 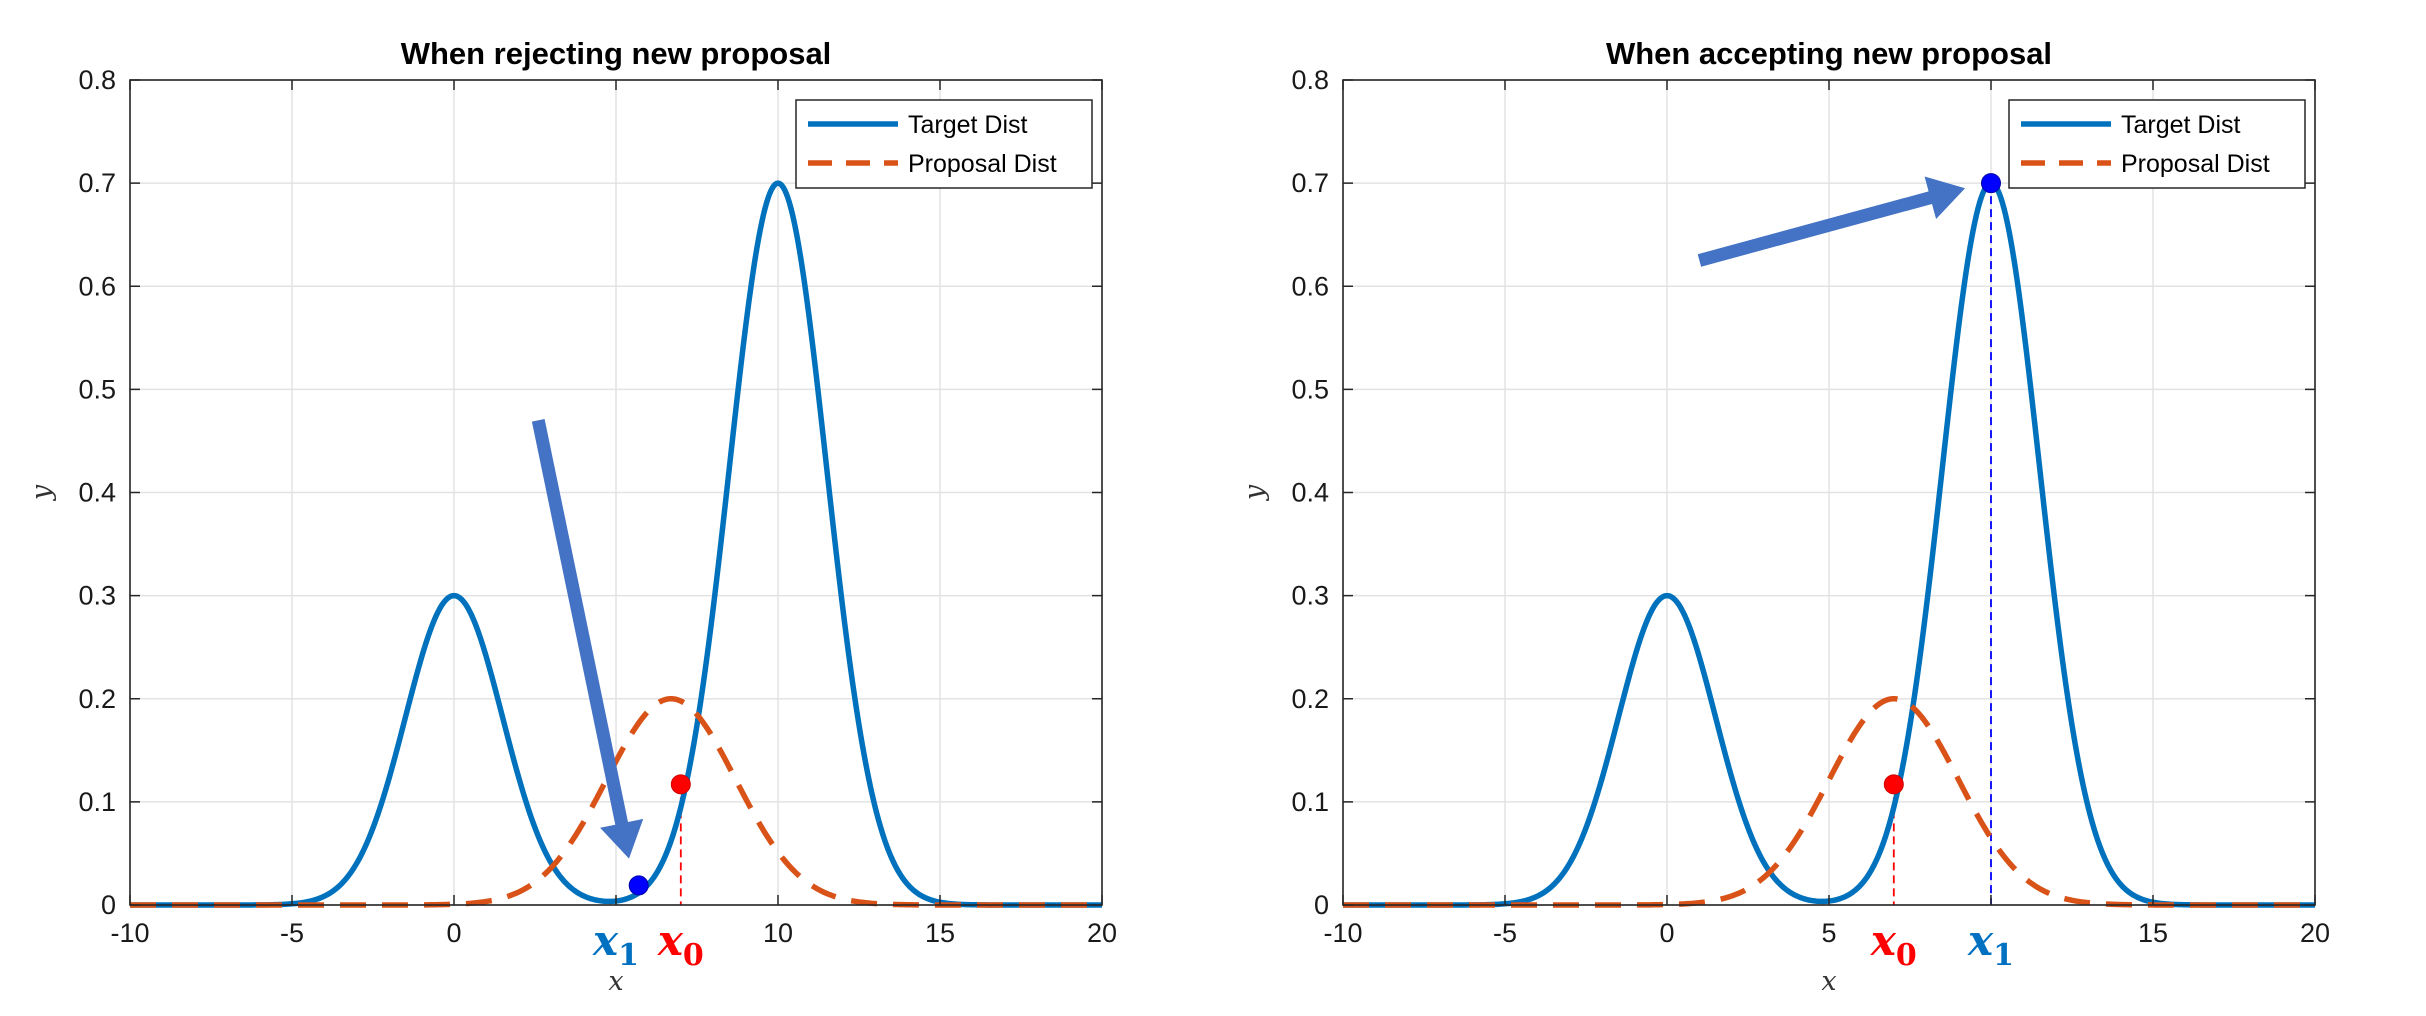 What do you see at coordinates (616, 53) in the screenshot?
I see `chart-title: When rejecting new proposal` at bounding box center [616, 53].